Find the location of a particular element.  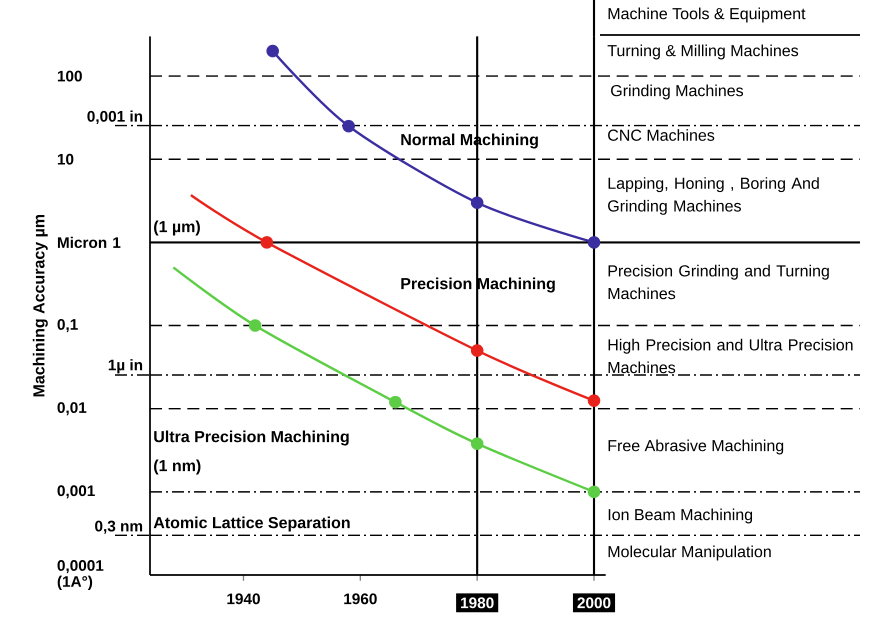

annotation: Ultra Precision Machining is located at coordinates (251, 438).